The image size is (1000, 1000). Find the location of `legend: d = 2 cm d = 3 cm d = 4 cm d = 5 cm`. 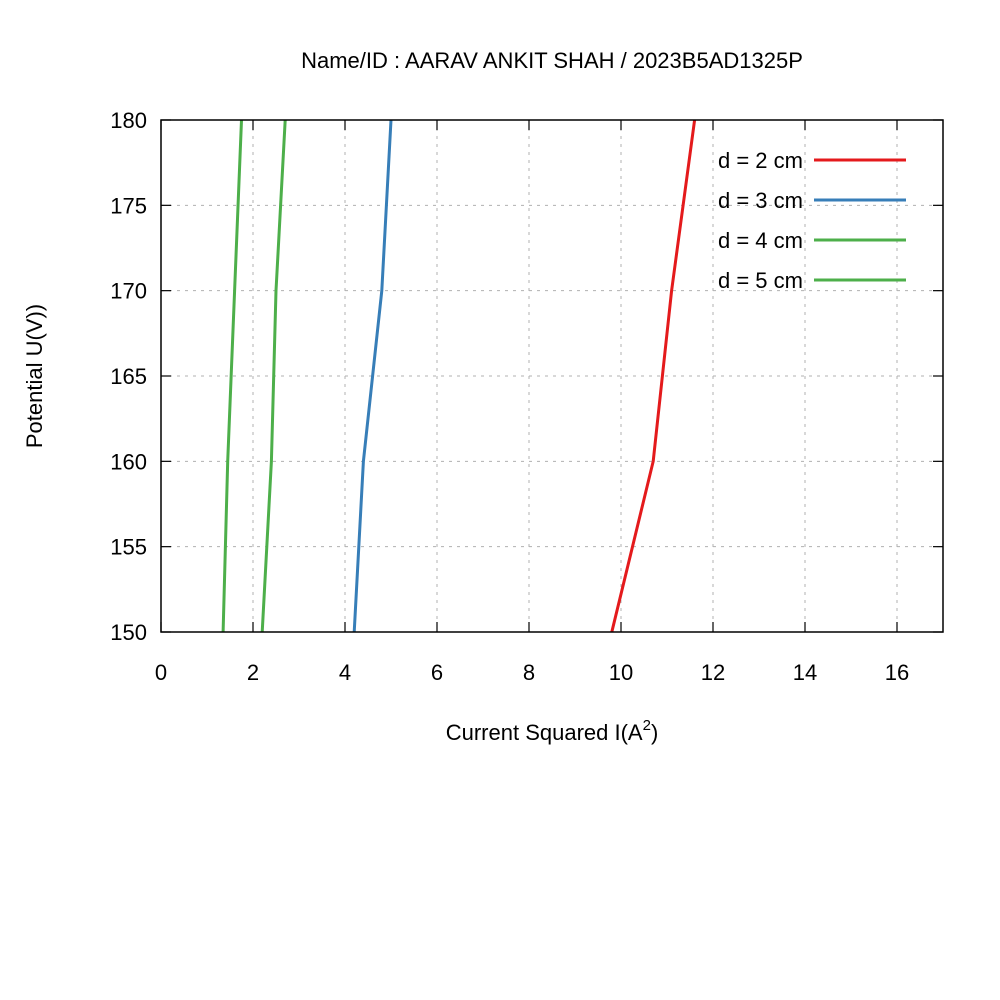

legend: d = 2 cm d = 3 cm d = 4 cm d = 5 cm is located at coordinates (812, 220).